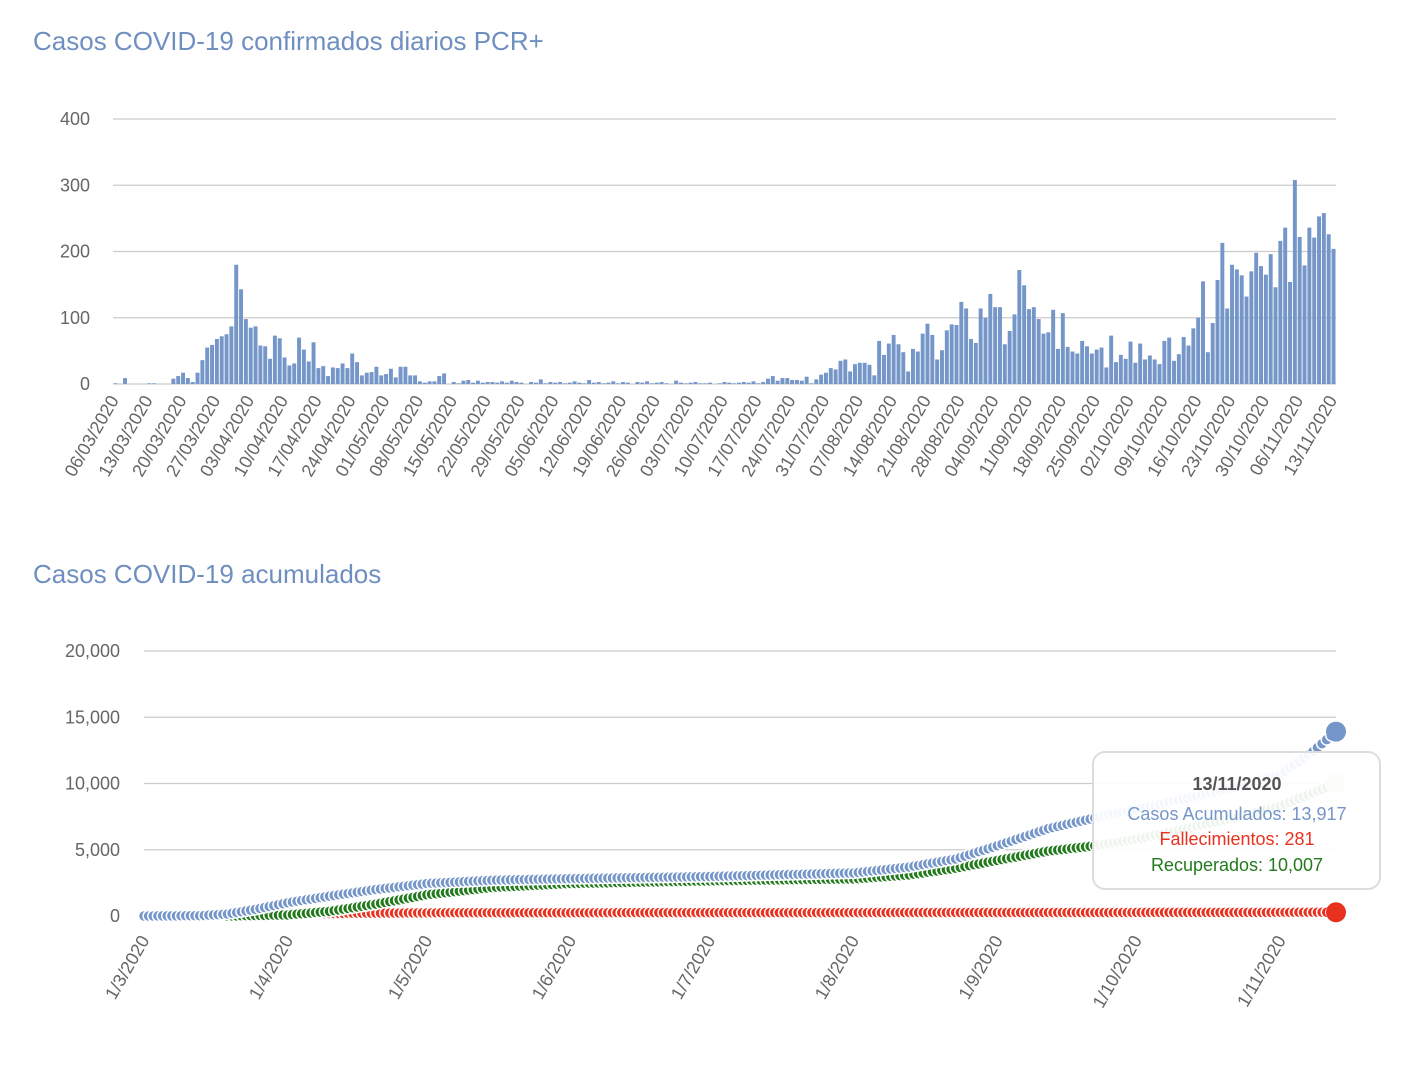 This screenshot has height=1070, width=1404. Describe the element at coordinates (75, 318) in the screenshot. I see `y-tick-label: 100` at that location.